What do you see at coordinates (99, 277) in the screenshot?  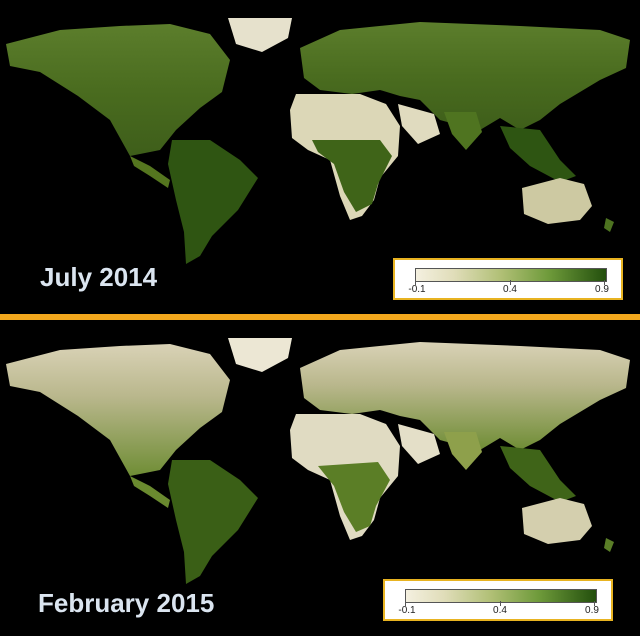 I see `date-label: July 2014` at bounding box center [99, 277].